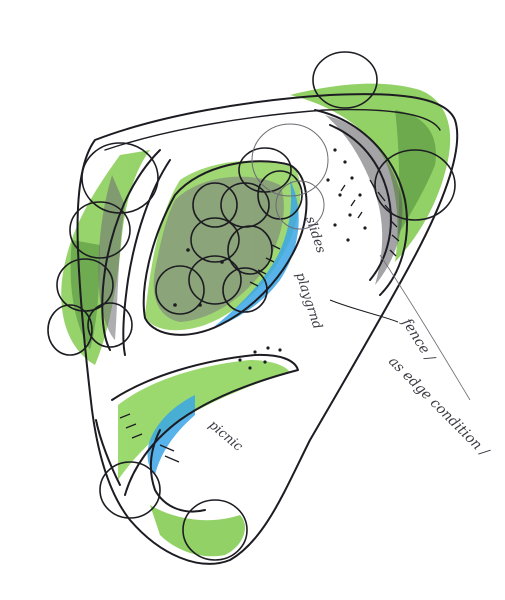 The height and width of the screenshot is (600, 505). I want to click on center-mound-outline, so click(225, 248).